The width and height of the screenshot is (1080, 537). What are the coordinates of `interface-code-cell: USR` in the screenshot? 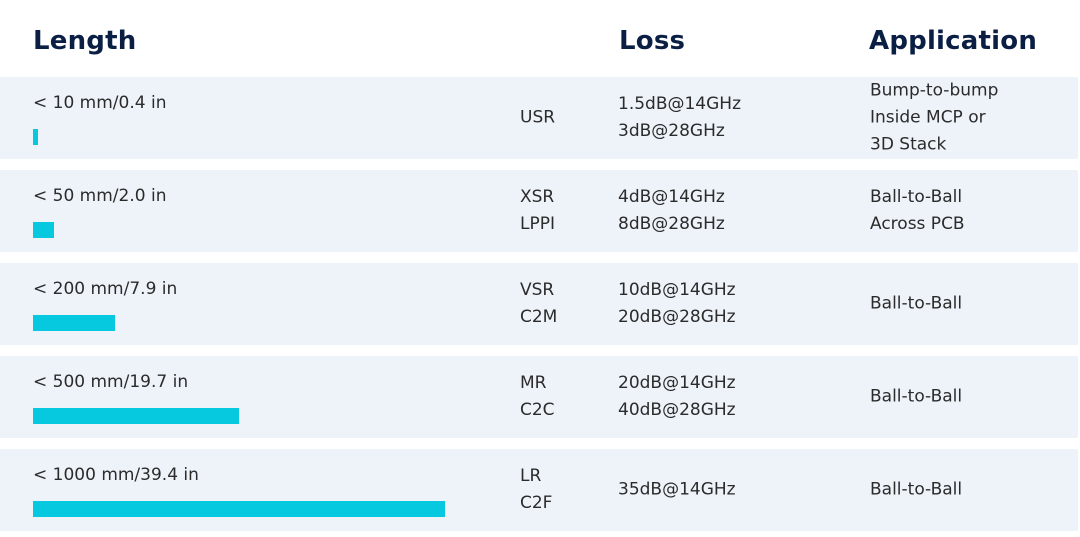 It's located at (537, 118).